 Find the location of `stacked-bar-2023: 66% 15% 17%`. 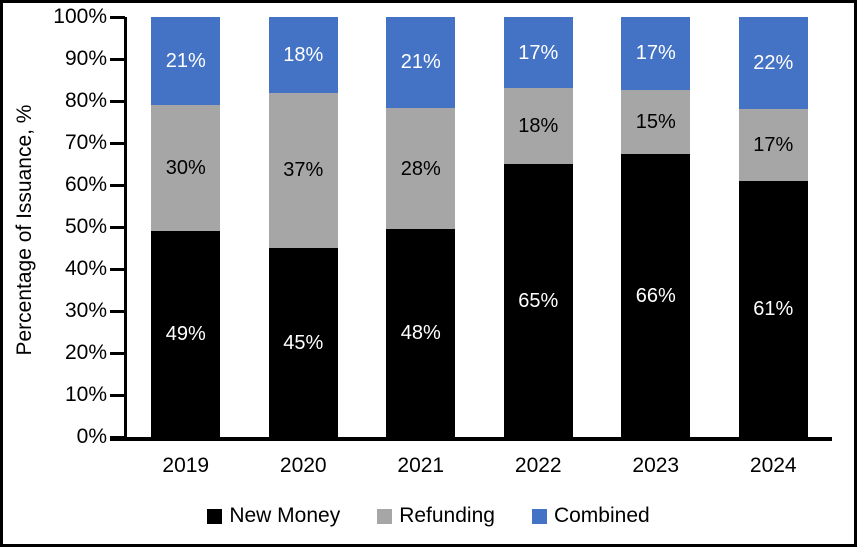

stacked-bar-2023: 66% 15% 17% is located at coordinates (656, 227).